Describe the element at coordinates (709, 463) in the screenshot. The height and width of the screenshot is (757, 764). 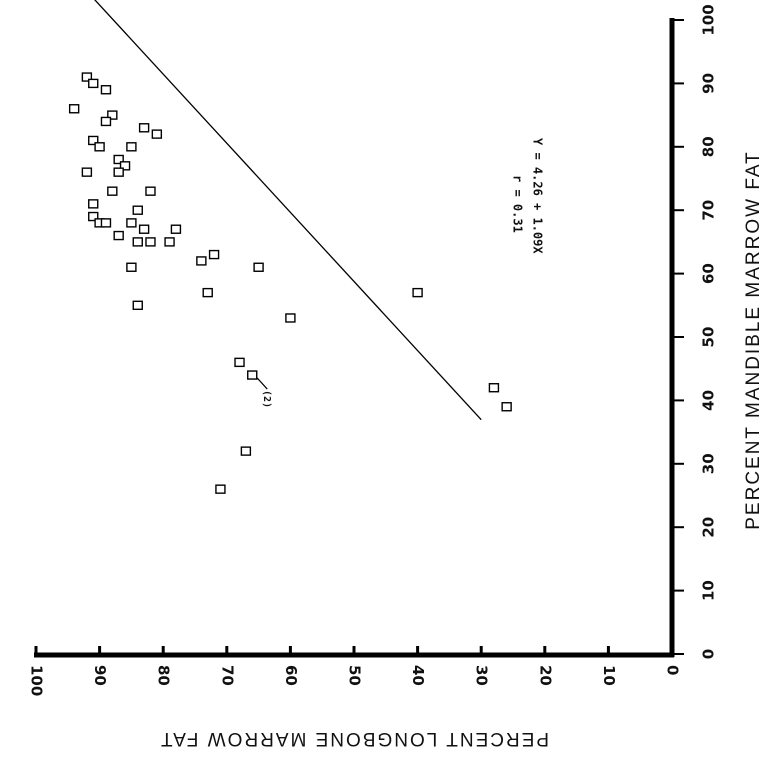
I see `y-tick-label: 30` at that location.